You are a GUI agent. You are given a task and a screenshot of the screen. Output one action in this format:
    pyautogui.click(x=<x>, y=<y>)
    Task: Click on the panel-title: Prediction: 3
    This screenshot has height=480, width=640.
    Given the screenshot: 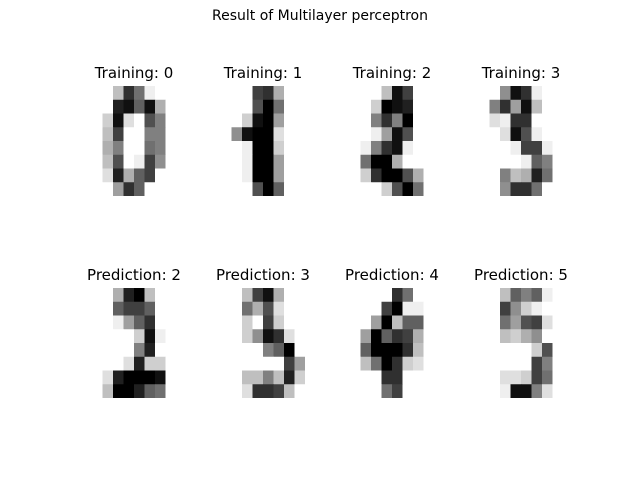 What is the action you would take?
    pyautogui.click(x=263, y=275)
    